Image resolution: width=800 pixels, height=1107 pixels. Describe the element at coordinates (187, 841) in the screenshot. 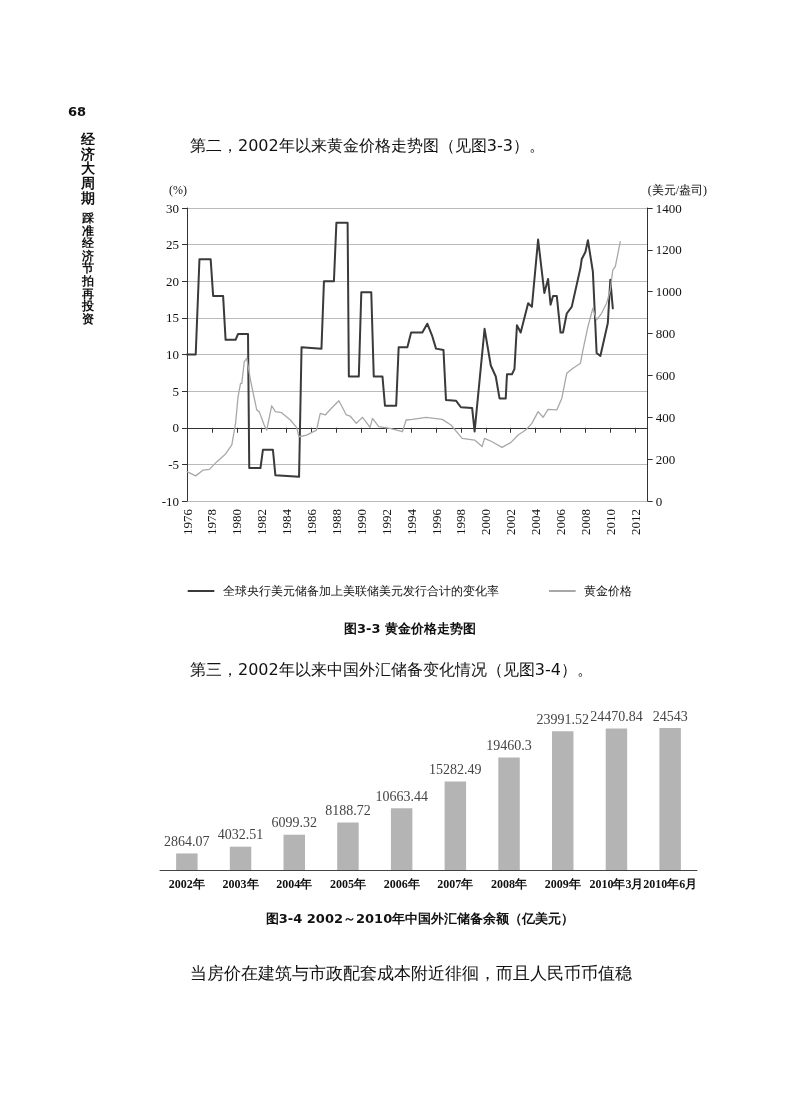

I see `data-label: 2864.07` at that location.